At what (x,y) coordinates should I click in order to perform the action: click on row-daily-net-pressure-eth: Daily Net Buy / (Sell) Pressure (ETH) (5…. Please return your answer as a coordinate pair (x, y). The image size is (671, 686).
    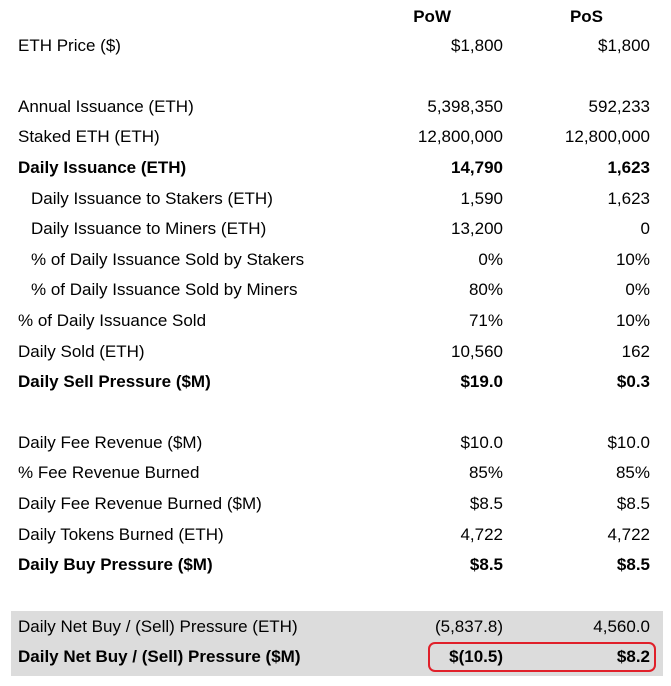
    Looking at the image, I should click on (335, 627).